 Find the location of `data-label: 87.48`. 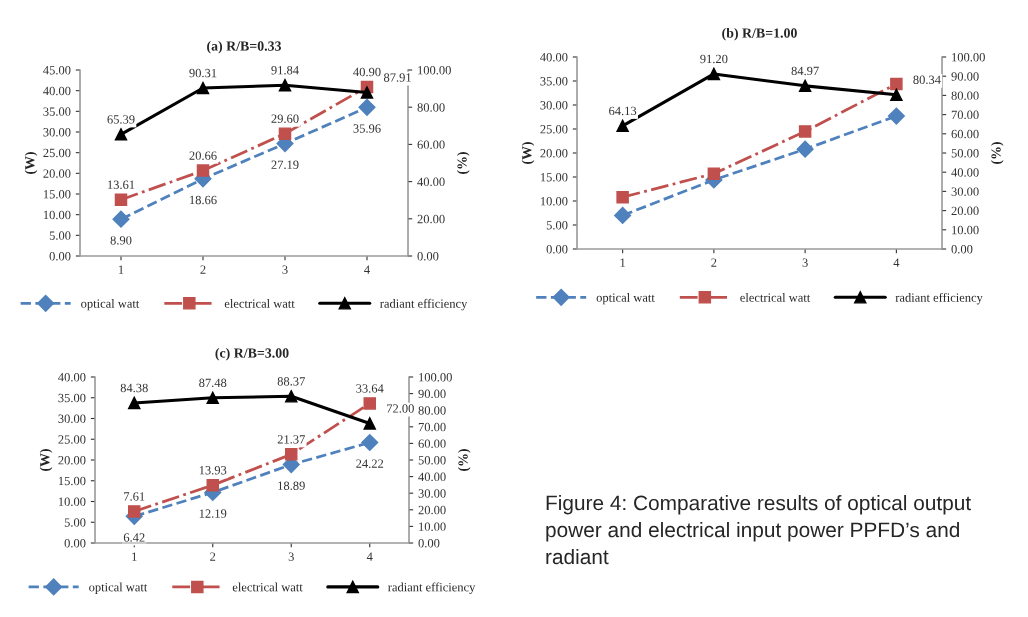

data-label: 87.48 is located at coordinates (213, 383).